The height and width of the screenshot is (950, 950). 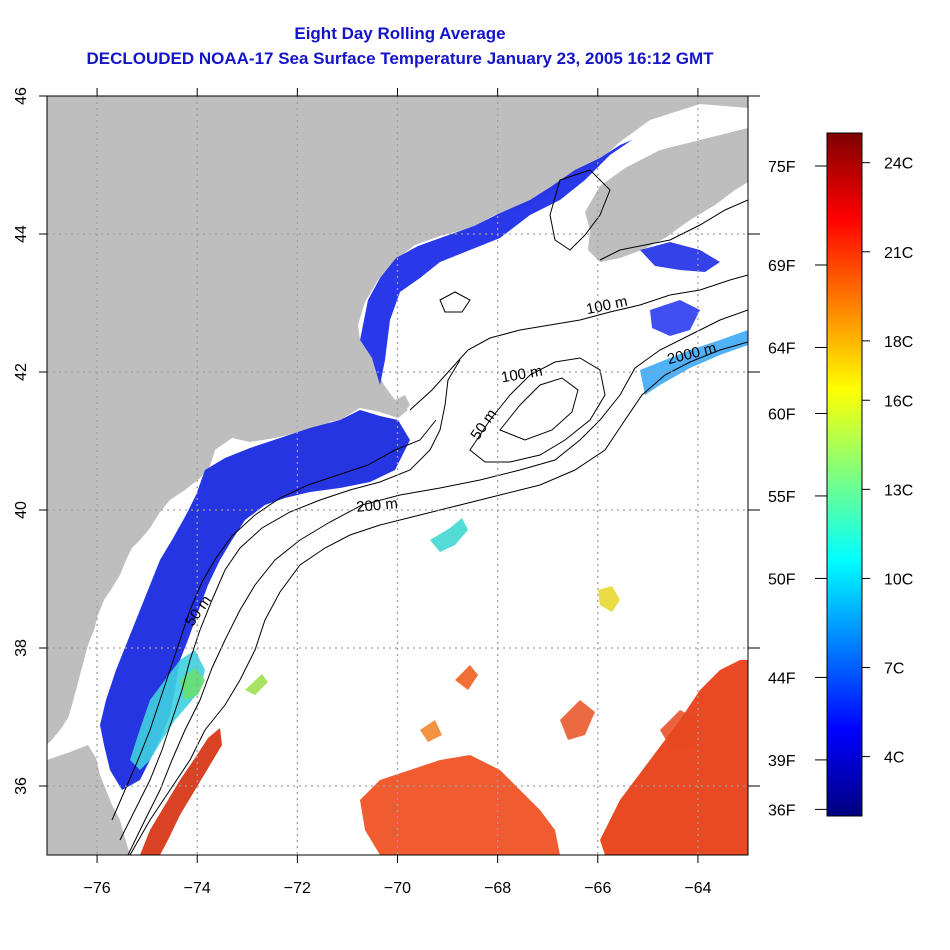 What do you see at coordinates (397, 888) in the screenshot?
I see `x-tick-label: −70` at bounding box center [397, 888].